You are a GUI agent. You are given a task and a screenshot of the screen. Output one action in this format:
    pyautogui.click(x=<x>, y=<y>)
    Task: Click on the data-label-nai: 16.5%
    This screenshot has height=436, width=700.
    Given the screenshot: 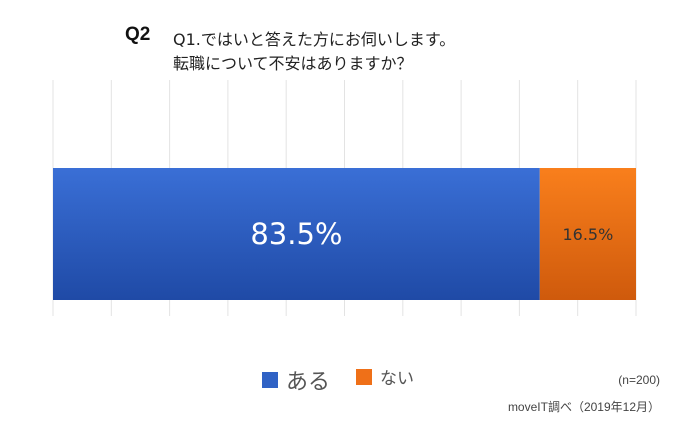 What is the action you would take?
    pyautogui.click(x=587, y=234)
    